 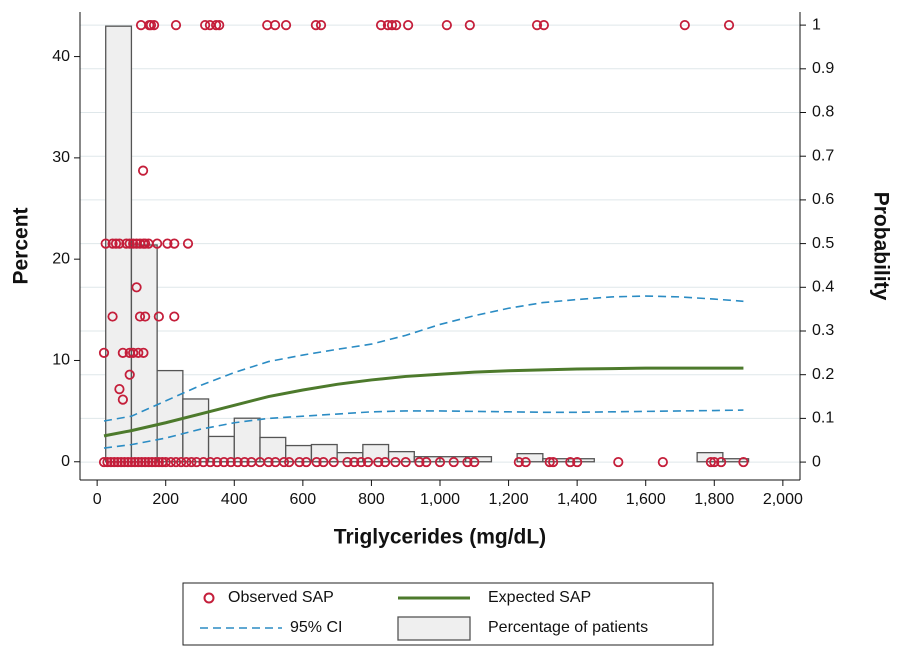 What do you see at coordinates (823, 418) in the screenshot?
I see `y2-tick-label: 0.1` at bounding box center [823, 418].